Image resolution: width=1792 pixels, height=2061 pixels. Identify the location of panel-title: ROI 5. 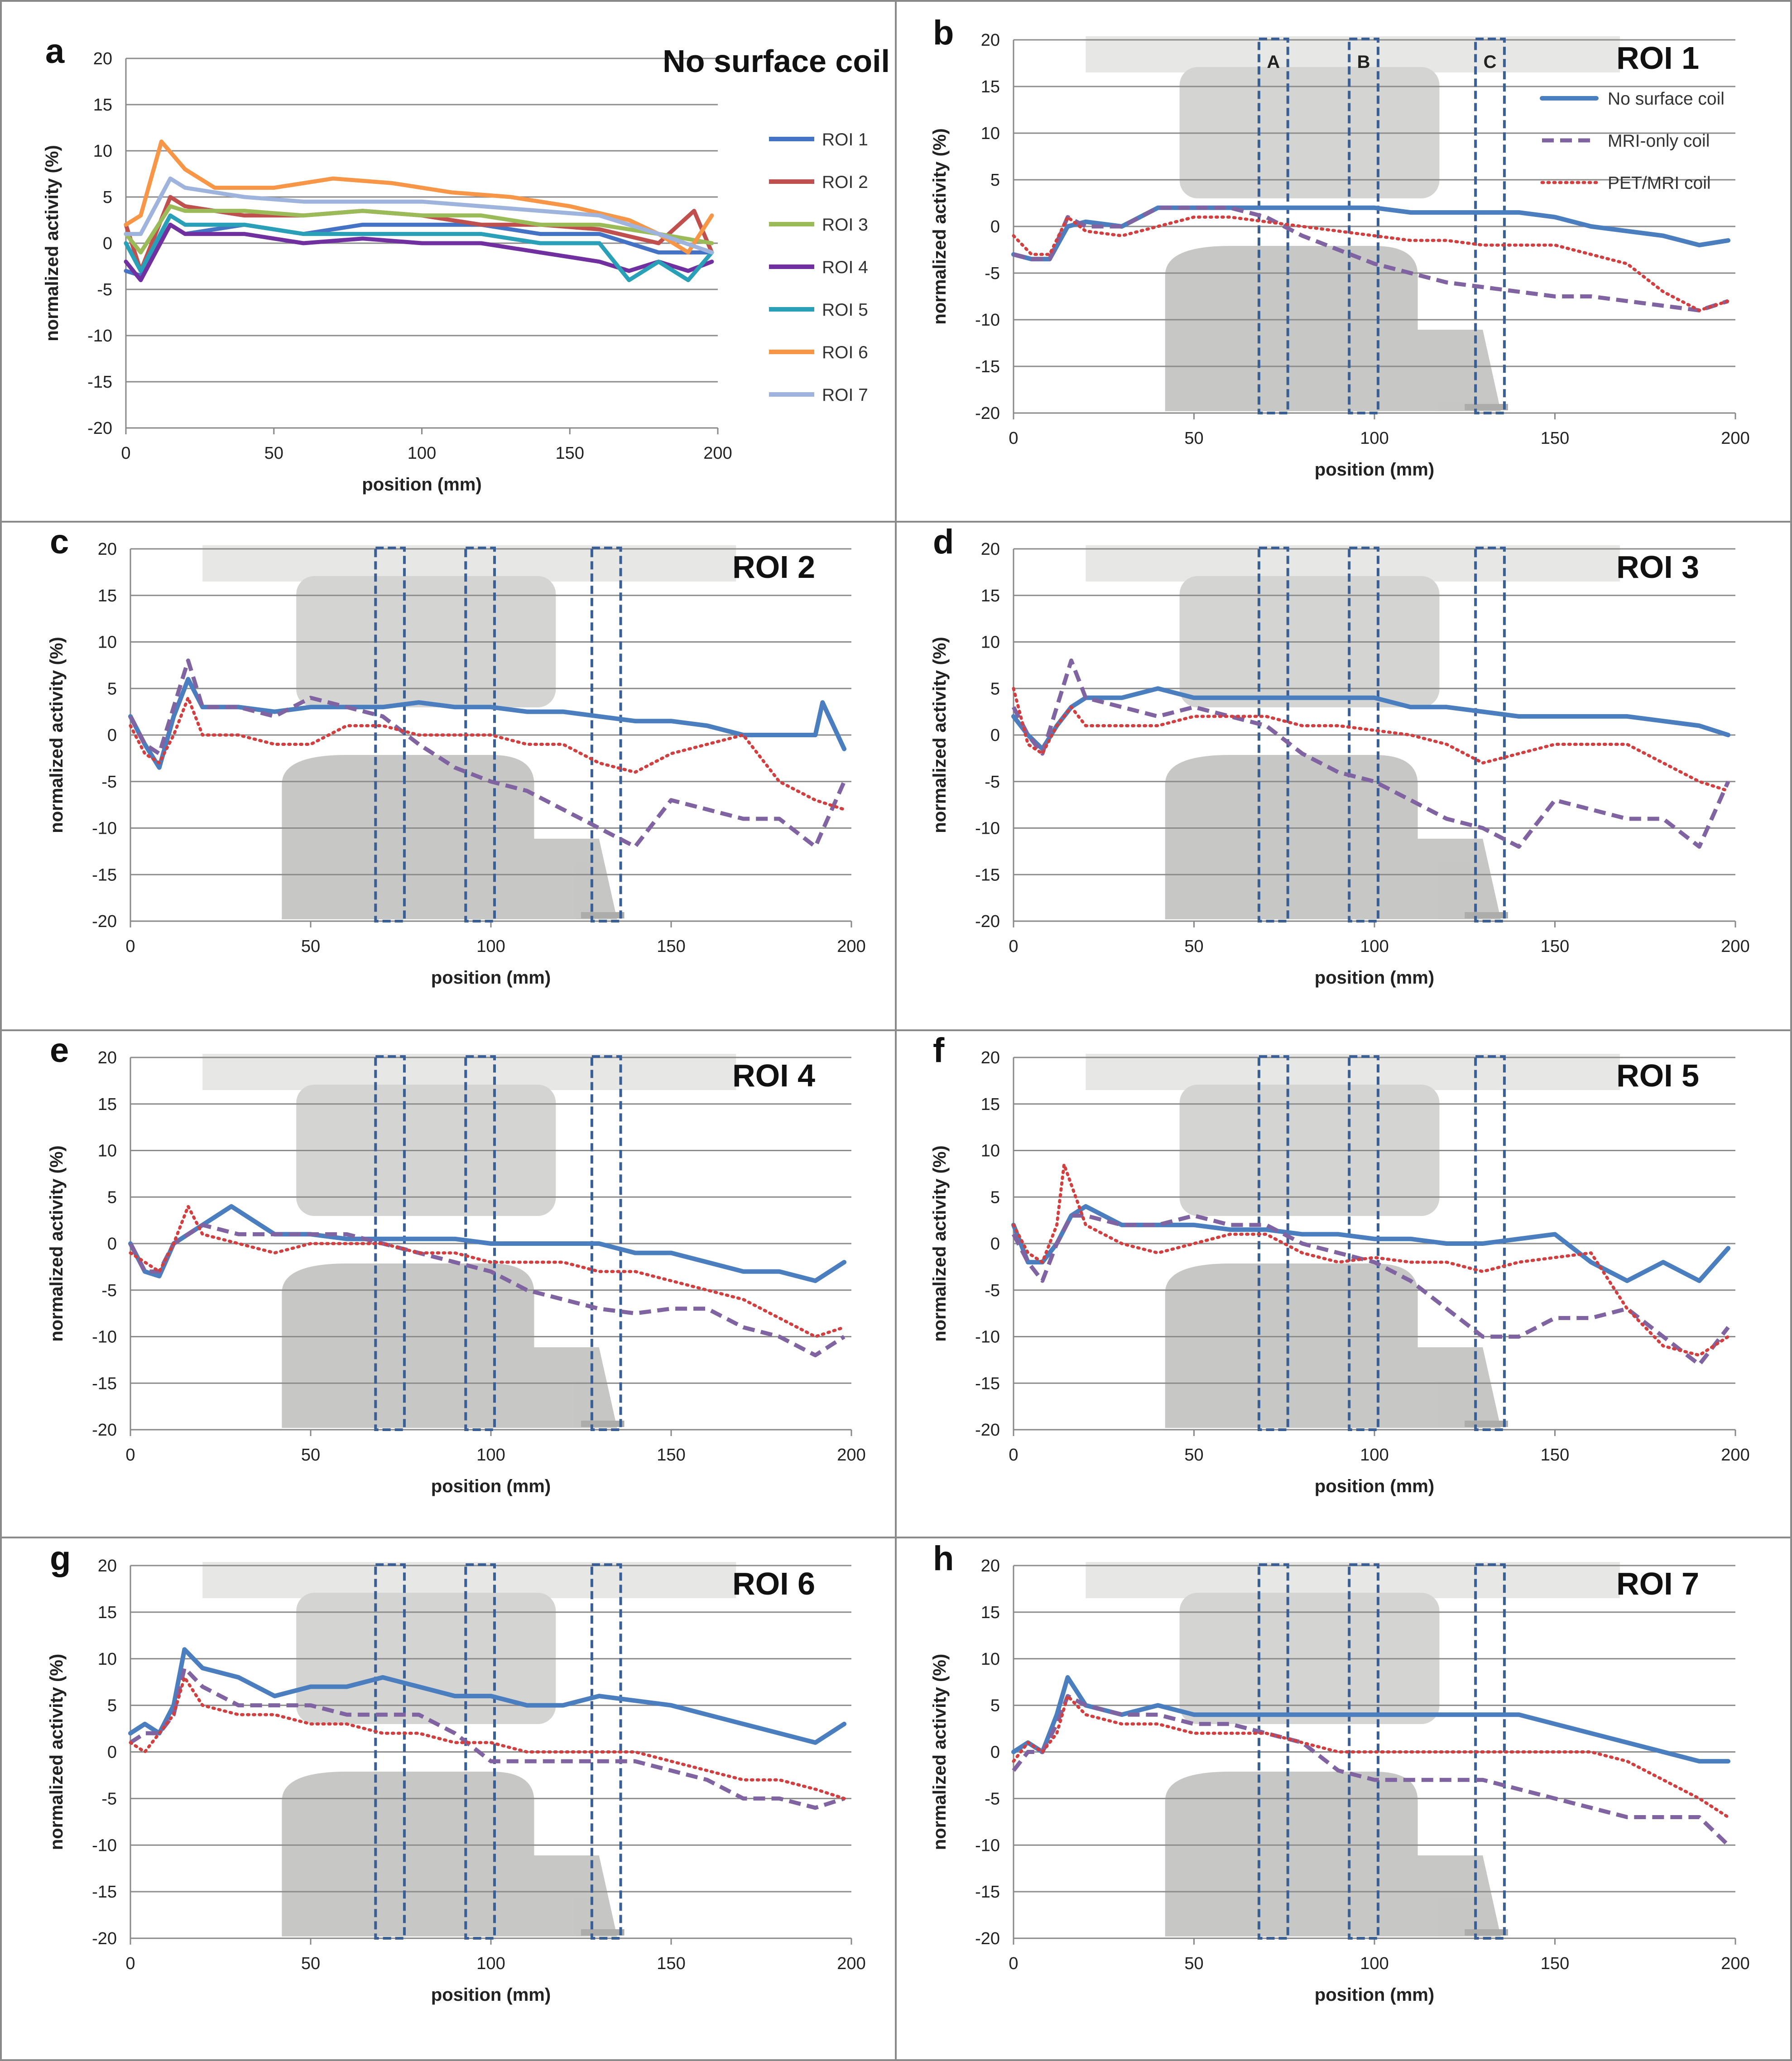
(1657, 1075).